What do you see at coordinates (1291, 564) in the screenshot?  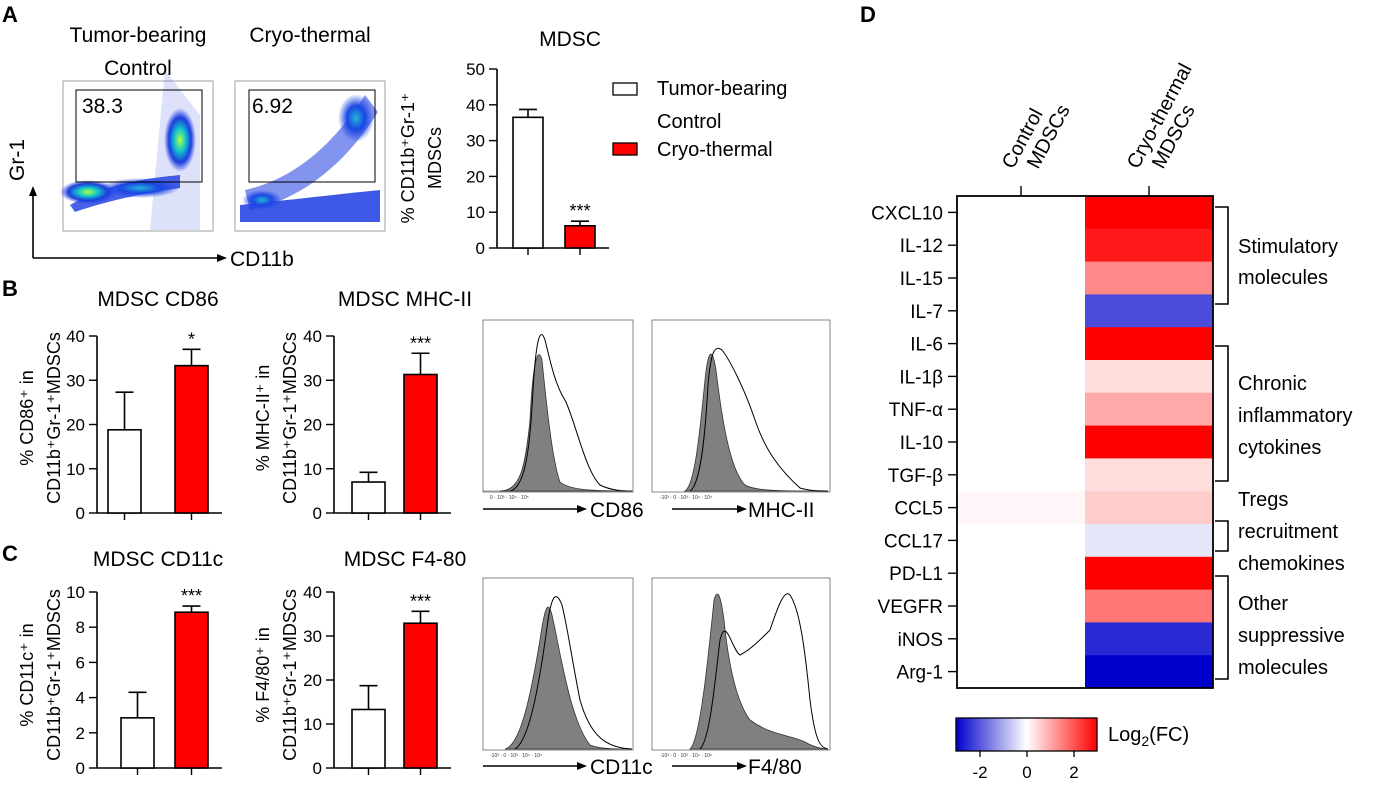 I see `group-tregs-line3: chemokines` at bounding box center [1291, 564].